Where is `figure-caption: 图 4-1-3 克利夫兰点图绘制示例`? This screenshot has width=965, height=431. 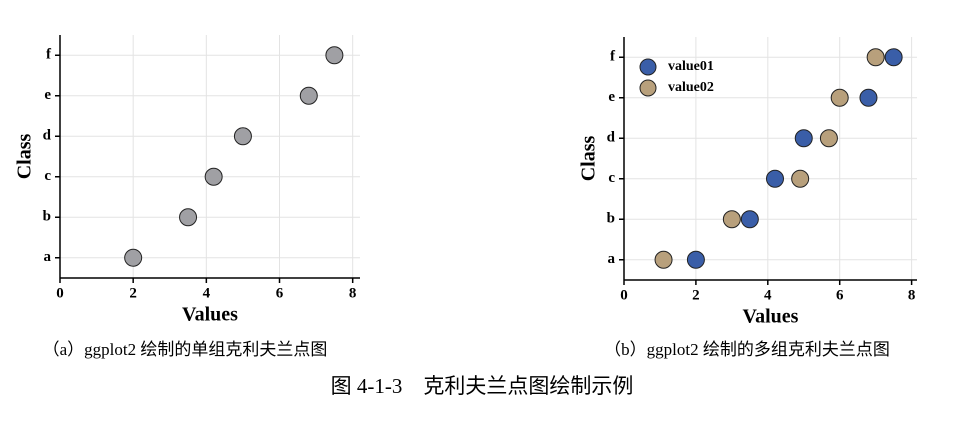
figure-caption: 图 4-1-3 克利夫兰点图绘制示例 is located at coordinates (482, 386).